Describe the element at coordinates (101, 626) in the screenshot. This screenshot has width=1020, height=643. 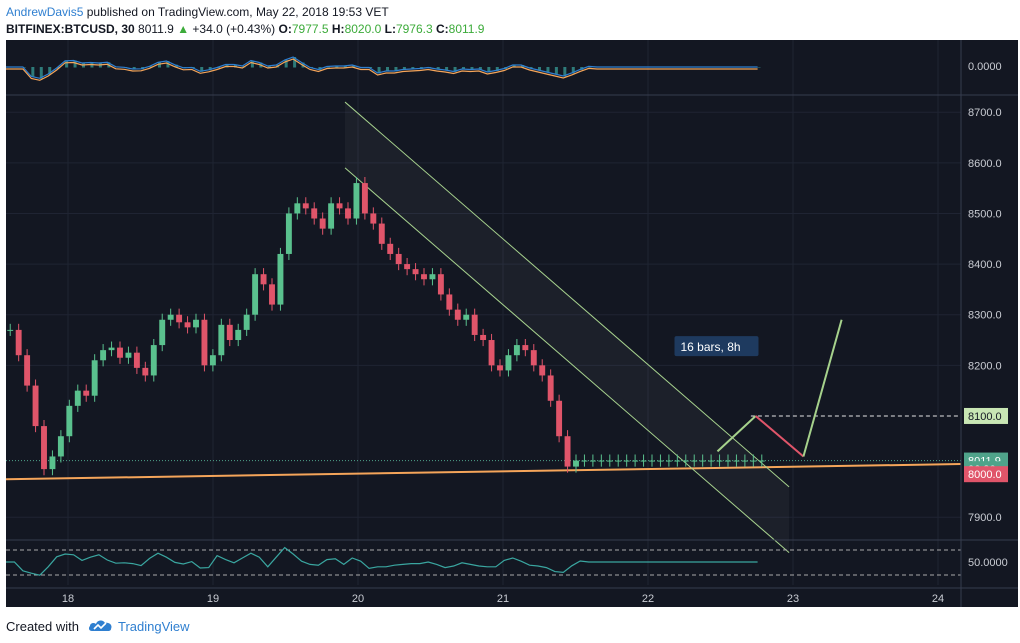
I see `tradingview-cloud-icon` at that location.